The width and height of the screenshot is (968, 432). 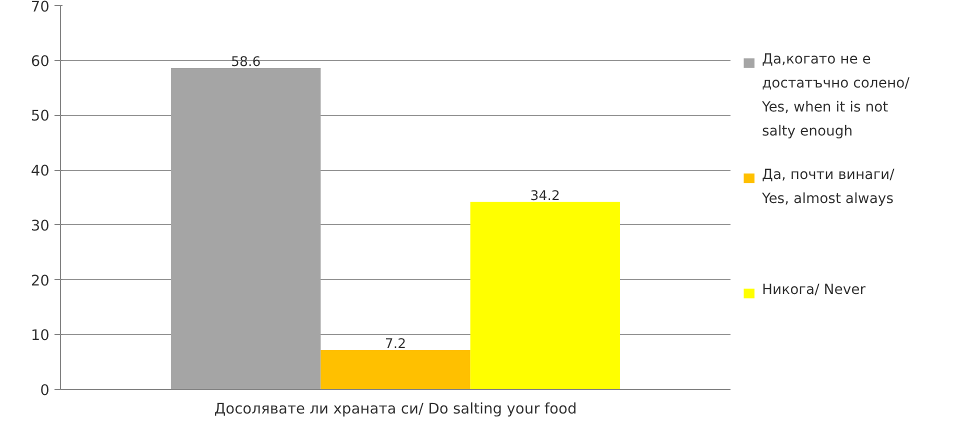 I want to click on y-tick-label: 10, so click(x=40, y=335).